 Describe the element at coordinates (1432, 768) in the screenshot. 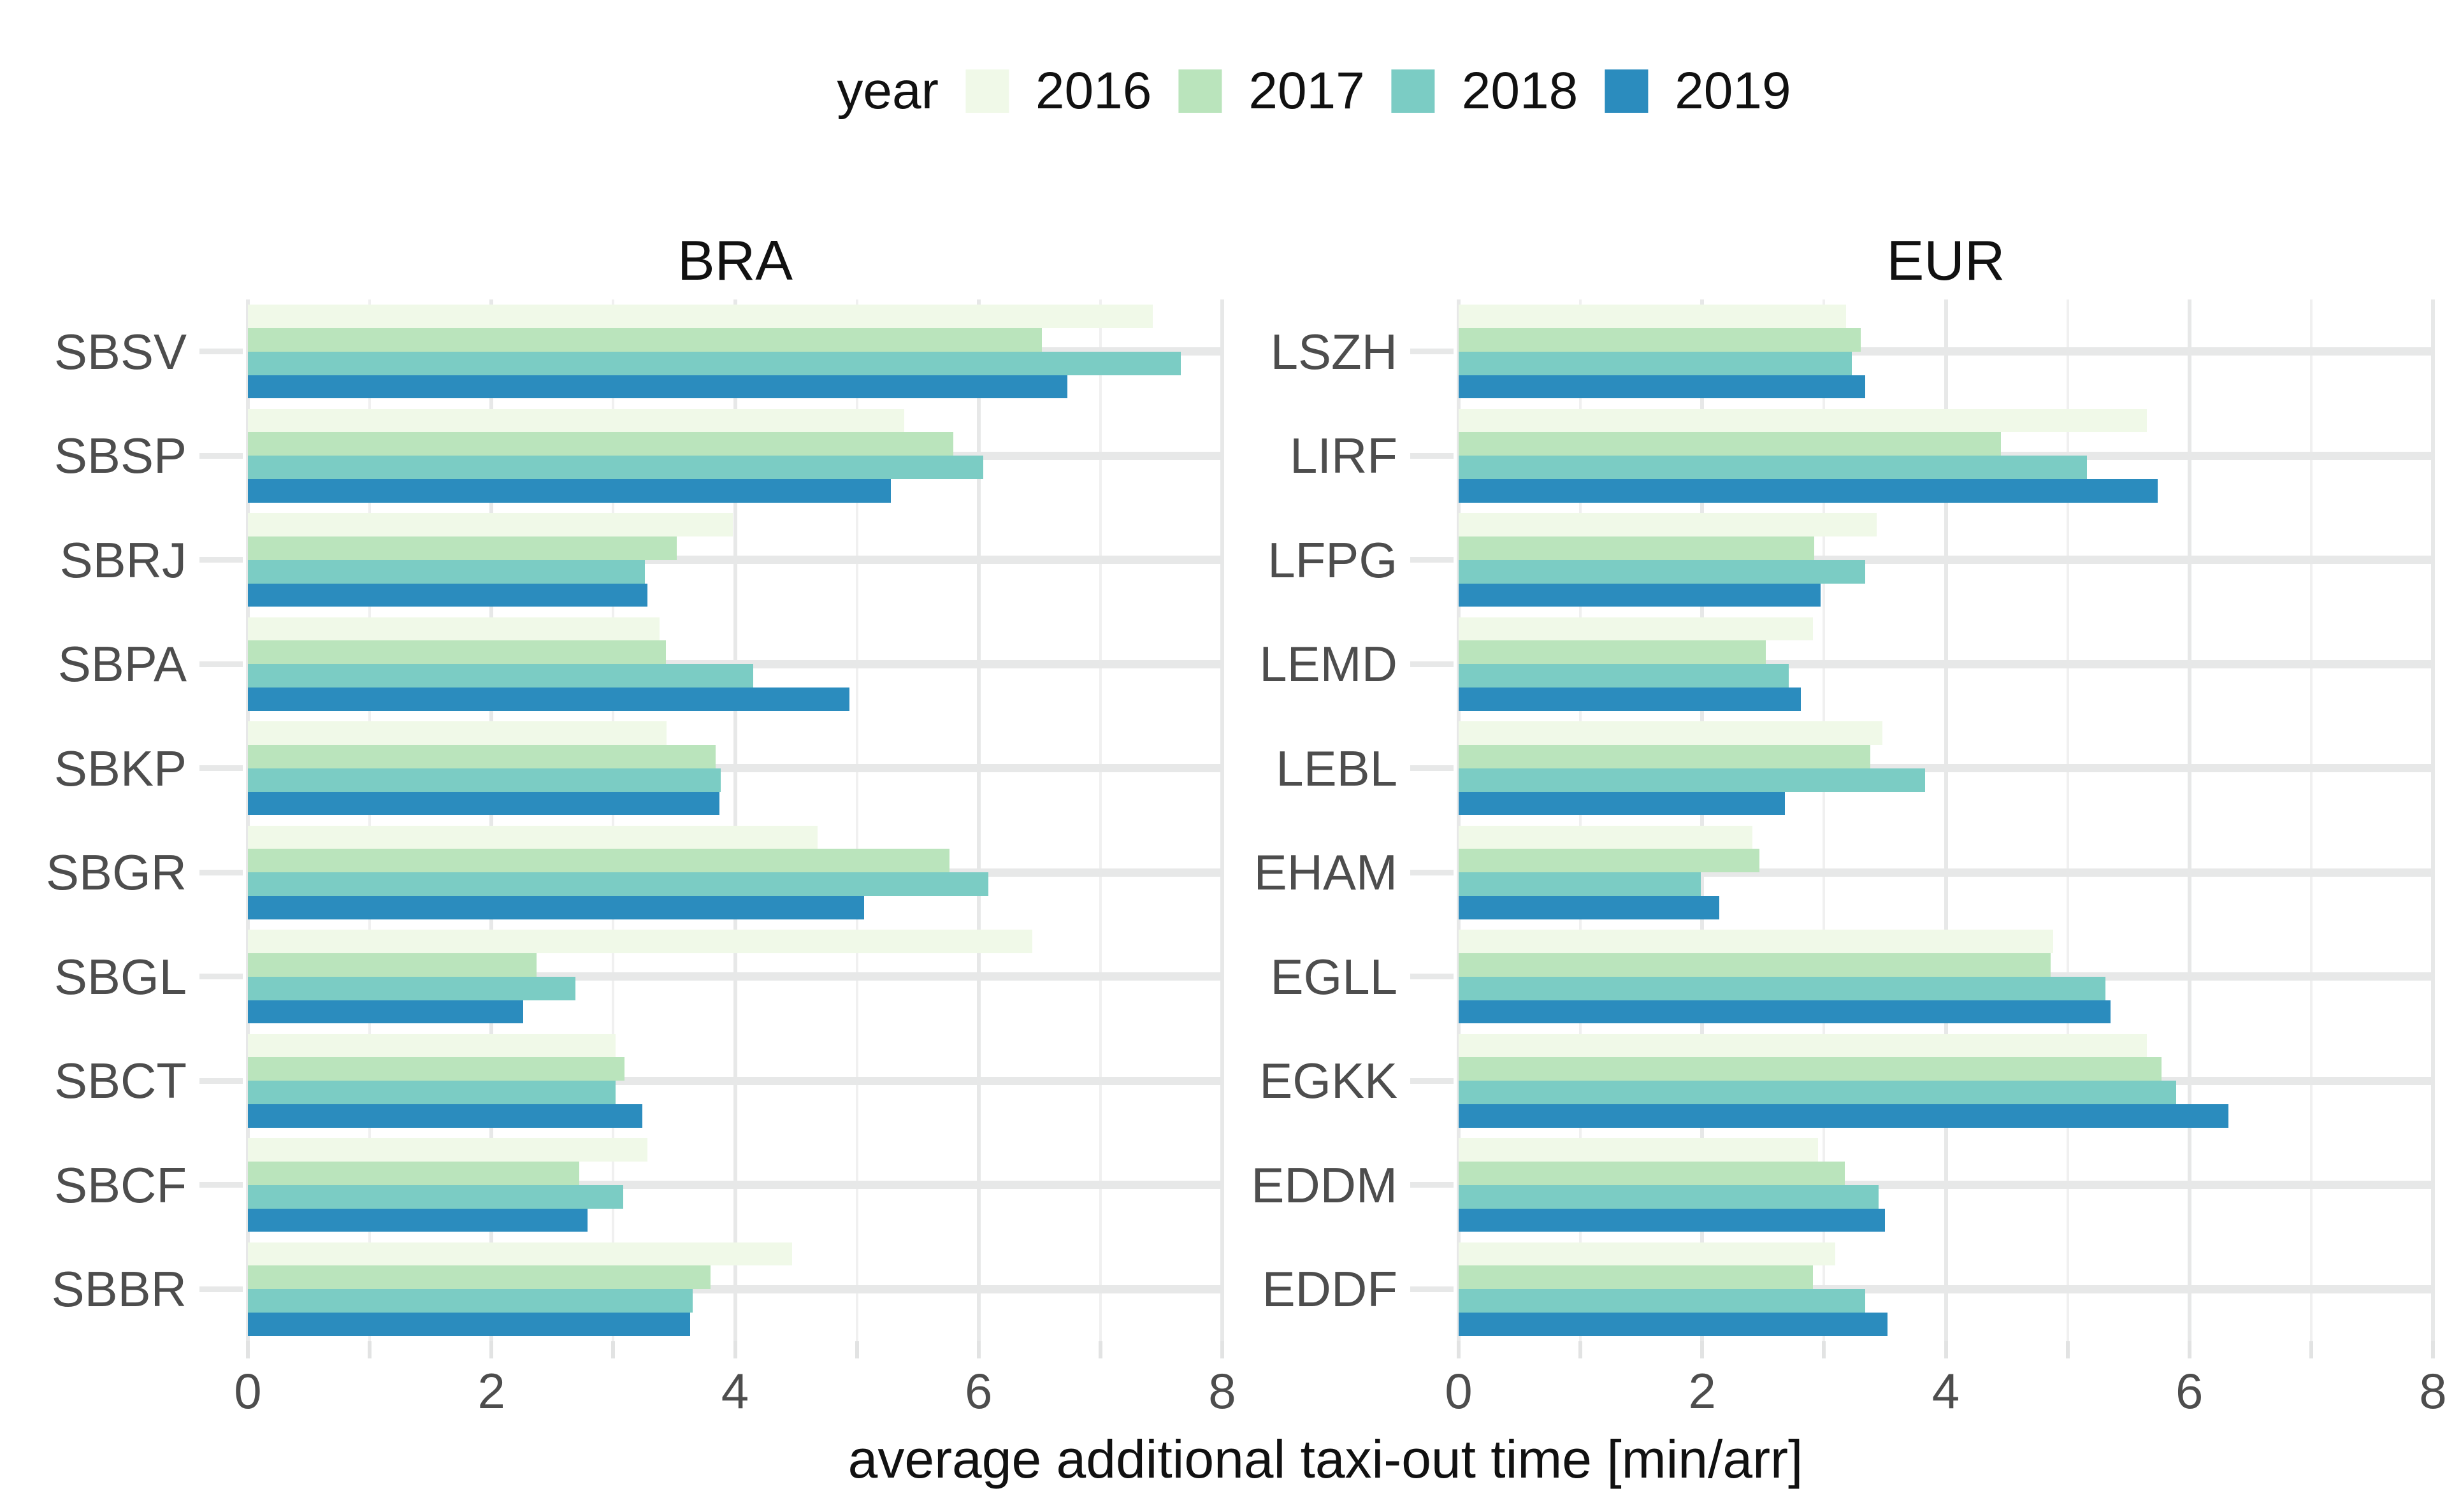

I see `y-tick-LEBL` at that location.